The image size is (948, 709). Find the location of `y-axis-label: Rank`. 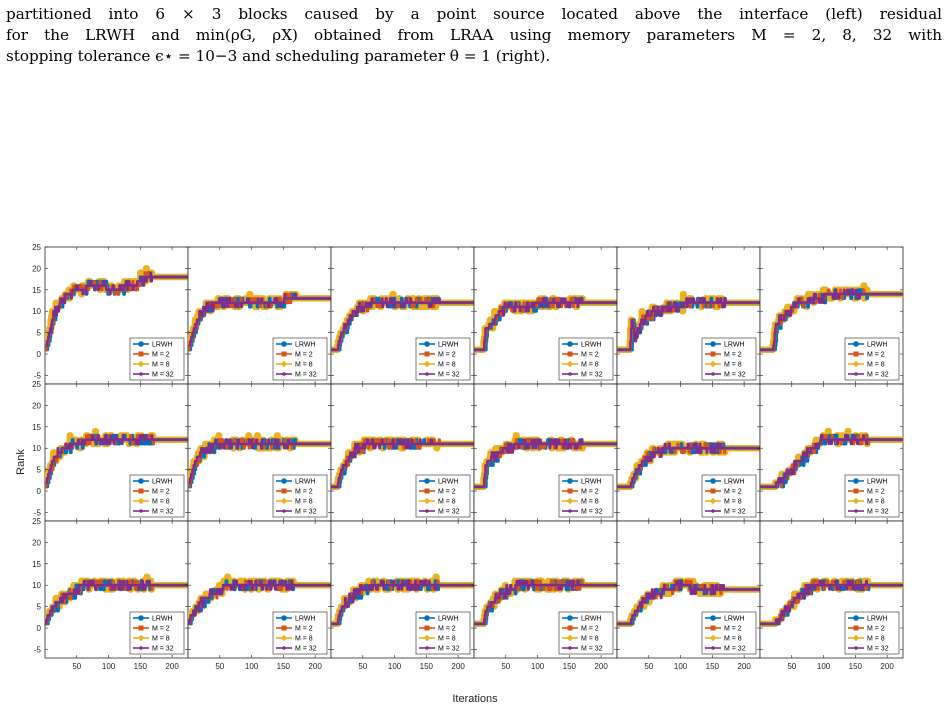

y-axis-label: Rank is located at coordinates (21, 462).